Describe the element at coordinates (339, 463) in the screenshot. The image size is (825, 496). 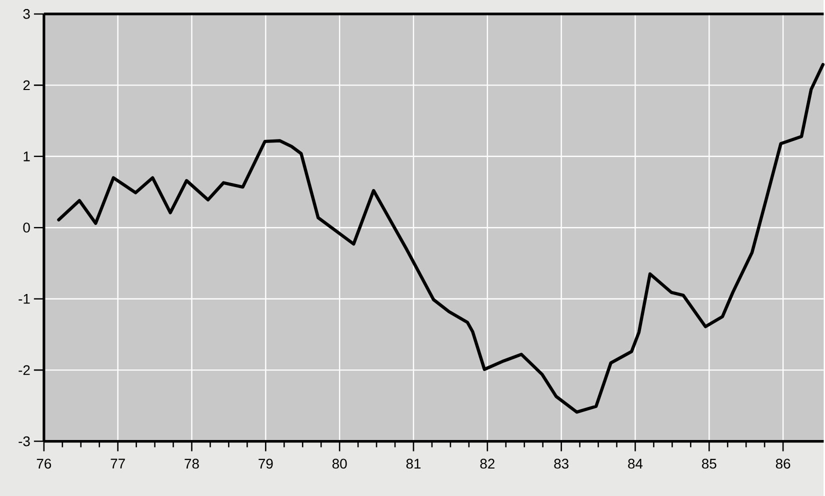
I see `x-tick-label: 80` at that location.